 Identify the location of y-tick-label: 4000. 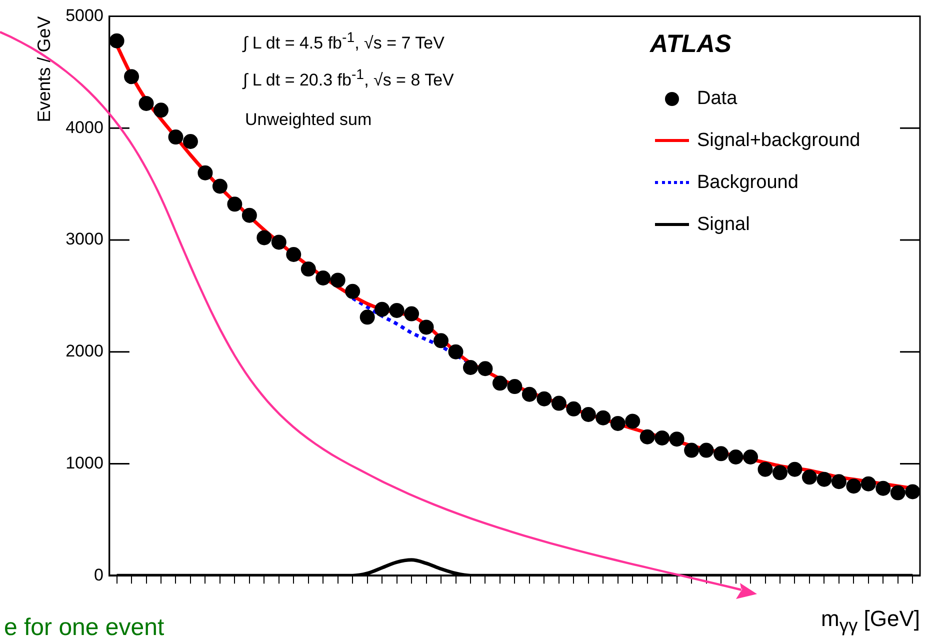
(85, 127).